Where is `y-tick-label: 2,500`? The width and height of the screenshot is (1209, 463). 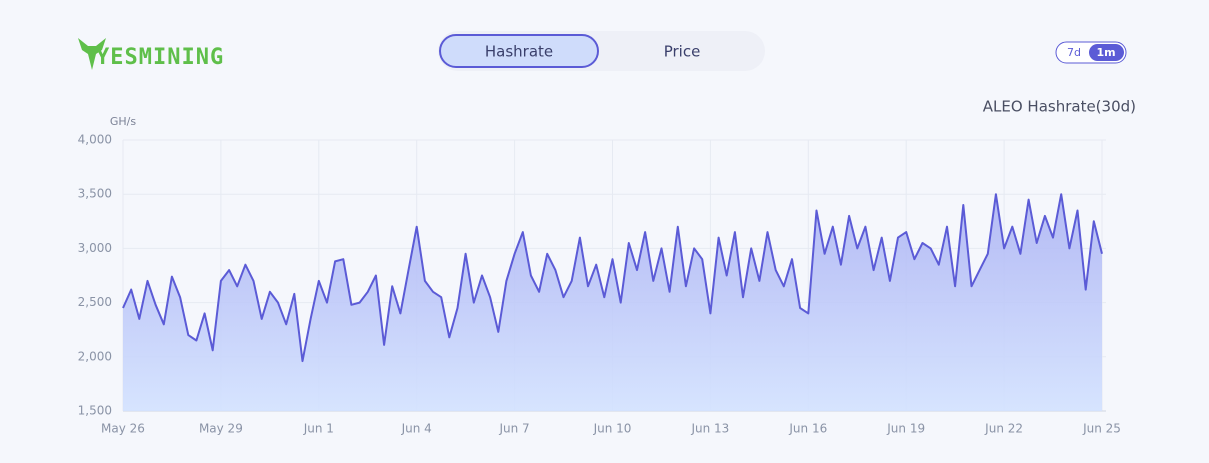
y-tick-label: 2,500 is located at coordinates (95, 302).